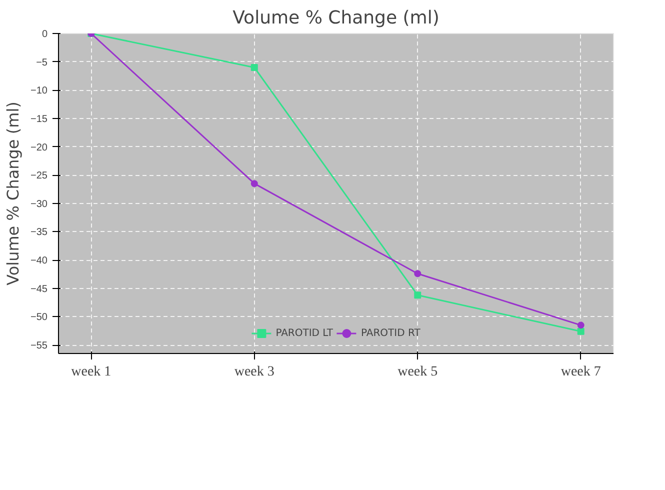 This screenshot has width=665, height=490. Describe the element at coordinates (91, 372) in the screenshot. I see `x-tick-label: week 1` at that location.